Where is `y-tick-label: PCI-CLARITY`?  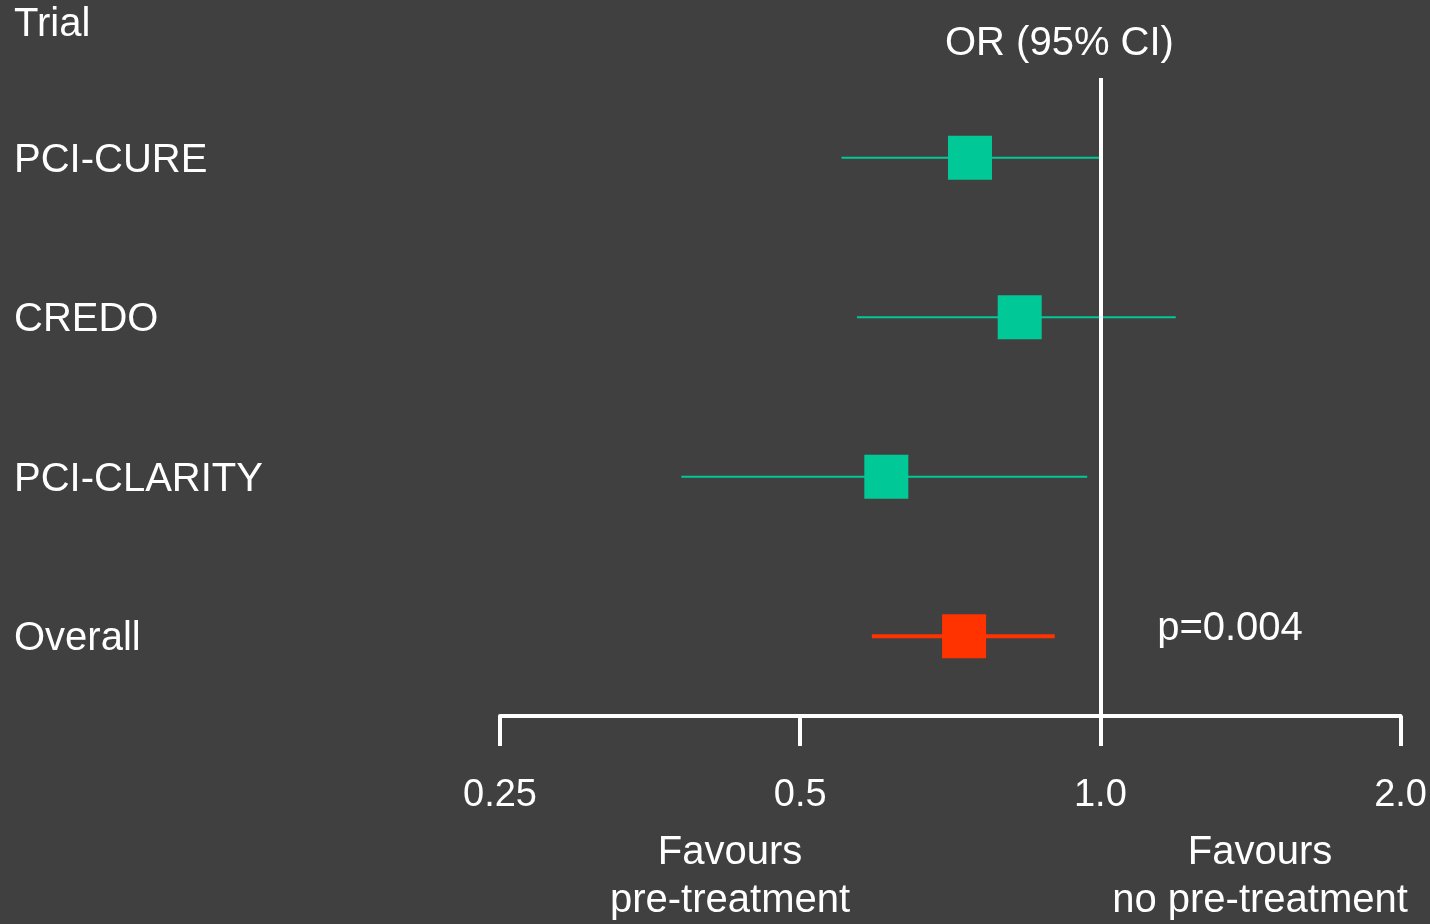
y-tick-label: PCI-CLARITY is located at coordinates (138, 476).